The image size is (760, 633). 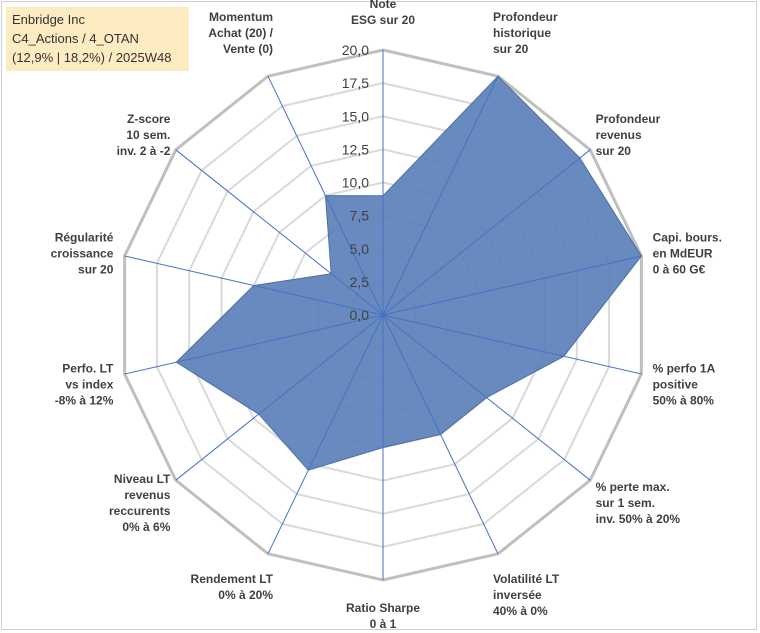 I want to click on category-label-line: croissance, so click(x=82, y=253).